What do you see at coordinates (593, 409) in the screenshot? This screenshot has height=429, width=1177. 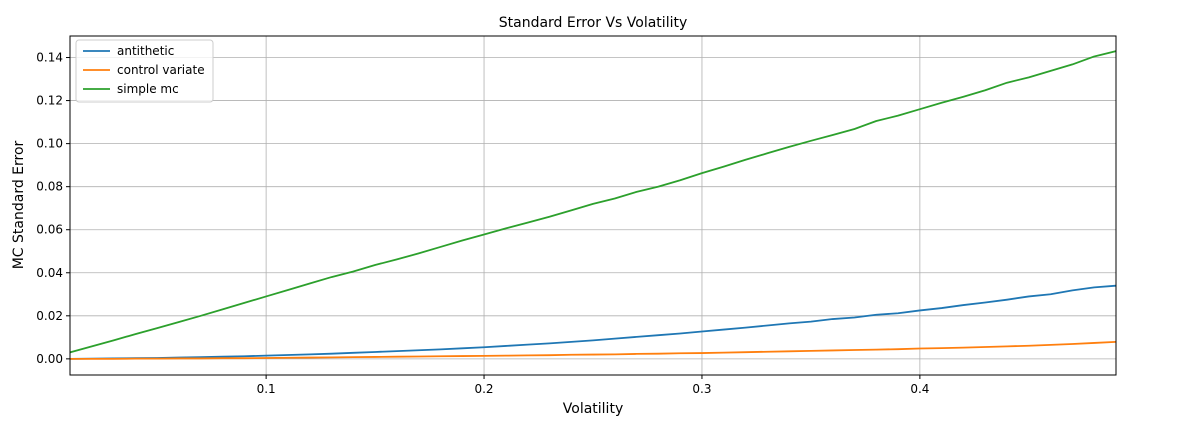 I see `x-axis-label: Volatility` at bounding box center [593, 409].